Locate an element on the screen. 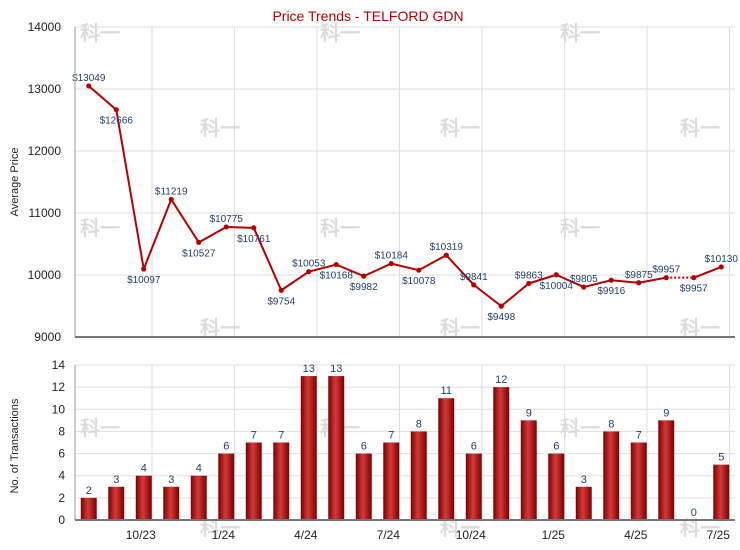 The image size is (740, 550). transactions-y-tick-label: 10 is located at coordinates (59, 409).